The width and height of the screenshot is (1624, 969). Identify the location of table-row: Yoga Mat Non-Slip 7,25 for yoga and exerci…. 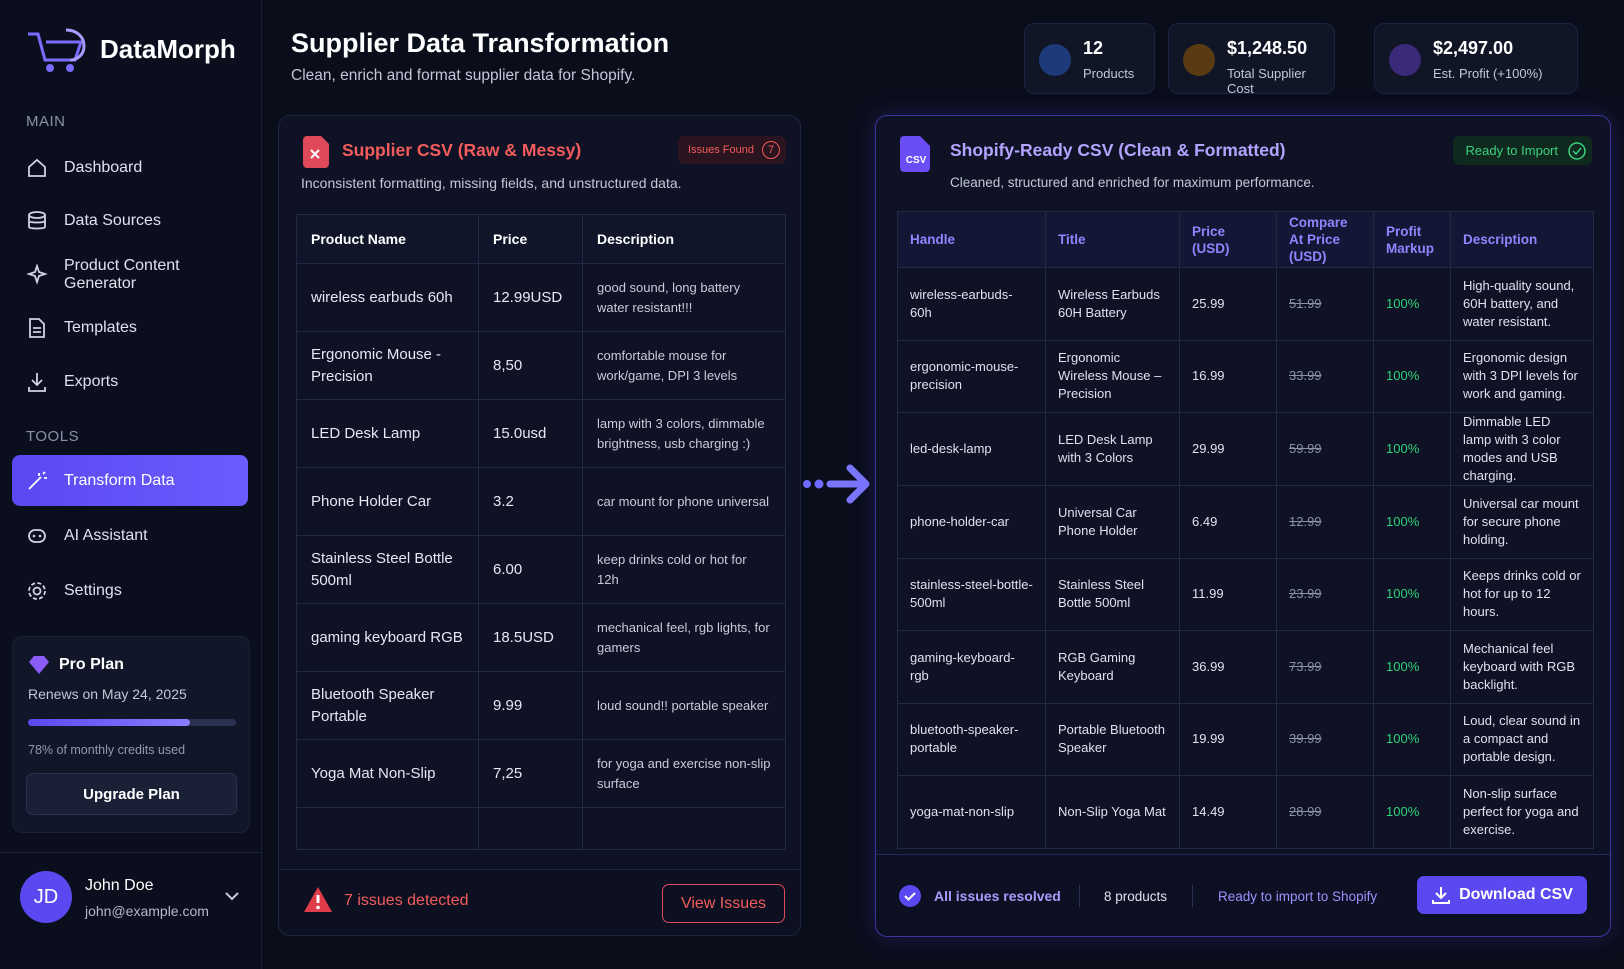
(541, 773).